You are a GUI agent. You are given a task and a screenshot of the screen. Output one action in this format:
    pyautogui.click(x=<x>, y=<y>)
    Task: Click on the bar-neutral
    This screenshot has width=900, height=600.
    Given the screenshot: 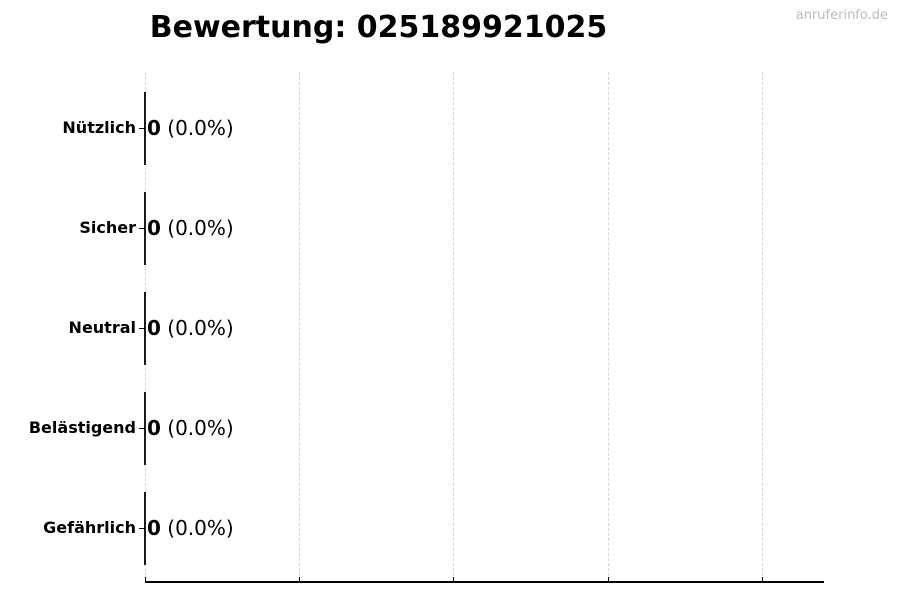 What is the action you would take?
    pyautogui.click(x=145, y=328)
    